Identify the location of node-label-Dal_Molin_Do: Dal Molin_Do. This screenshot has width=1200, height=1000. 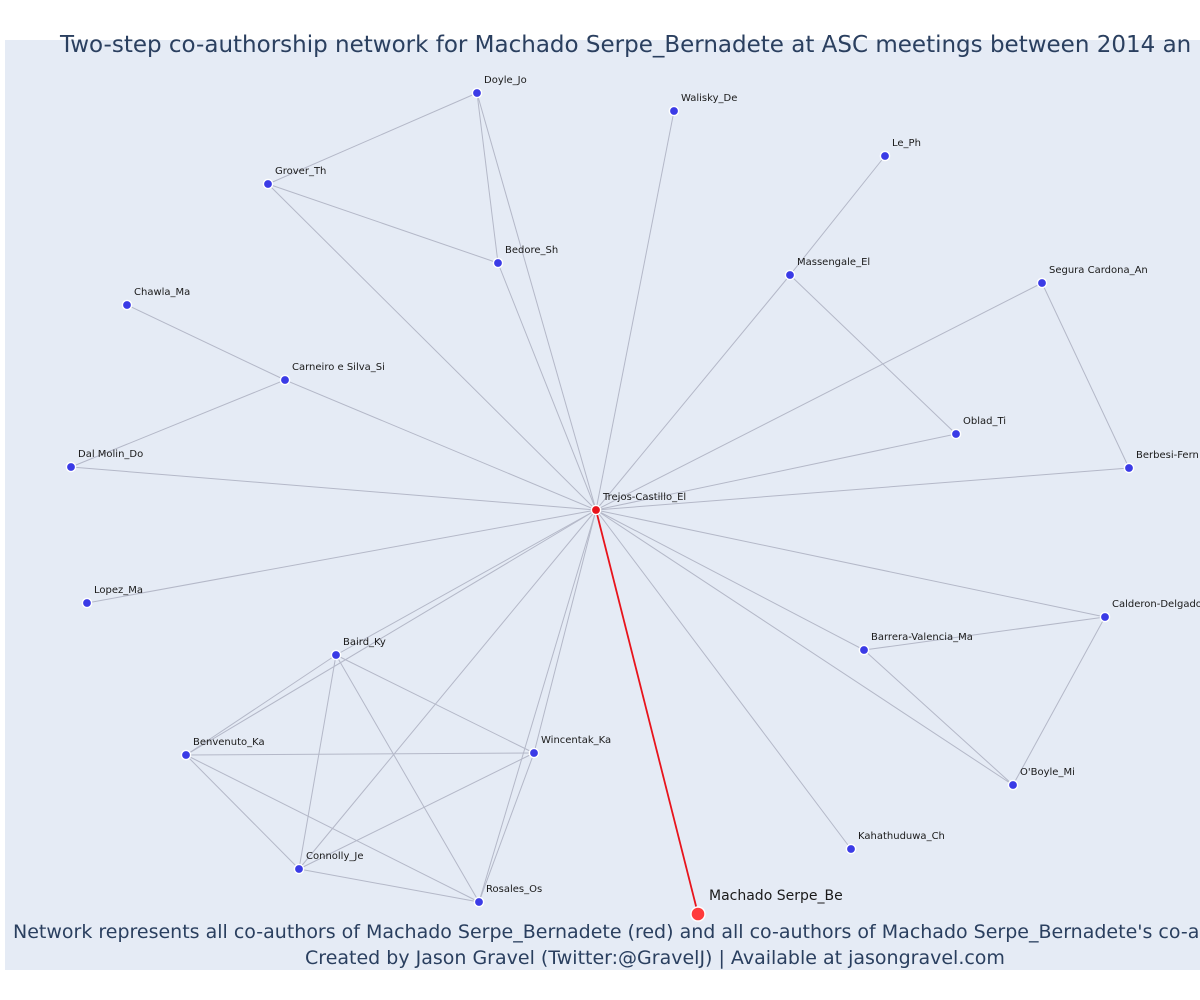
(110, 454).